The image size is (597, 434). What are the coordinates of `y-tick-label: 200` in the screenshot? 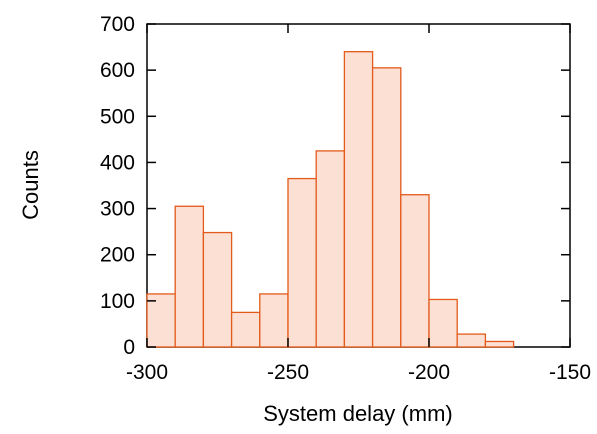 It's located at (117, 255).